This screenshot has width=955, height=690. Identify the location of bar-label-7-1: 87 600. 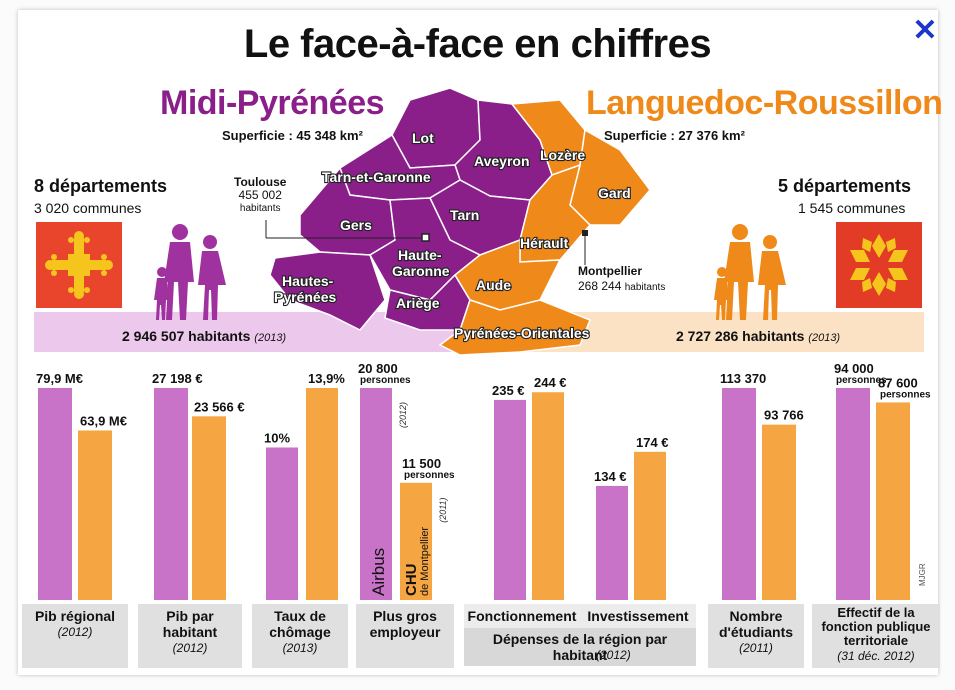
(898, 382).